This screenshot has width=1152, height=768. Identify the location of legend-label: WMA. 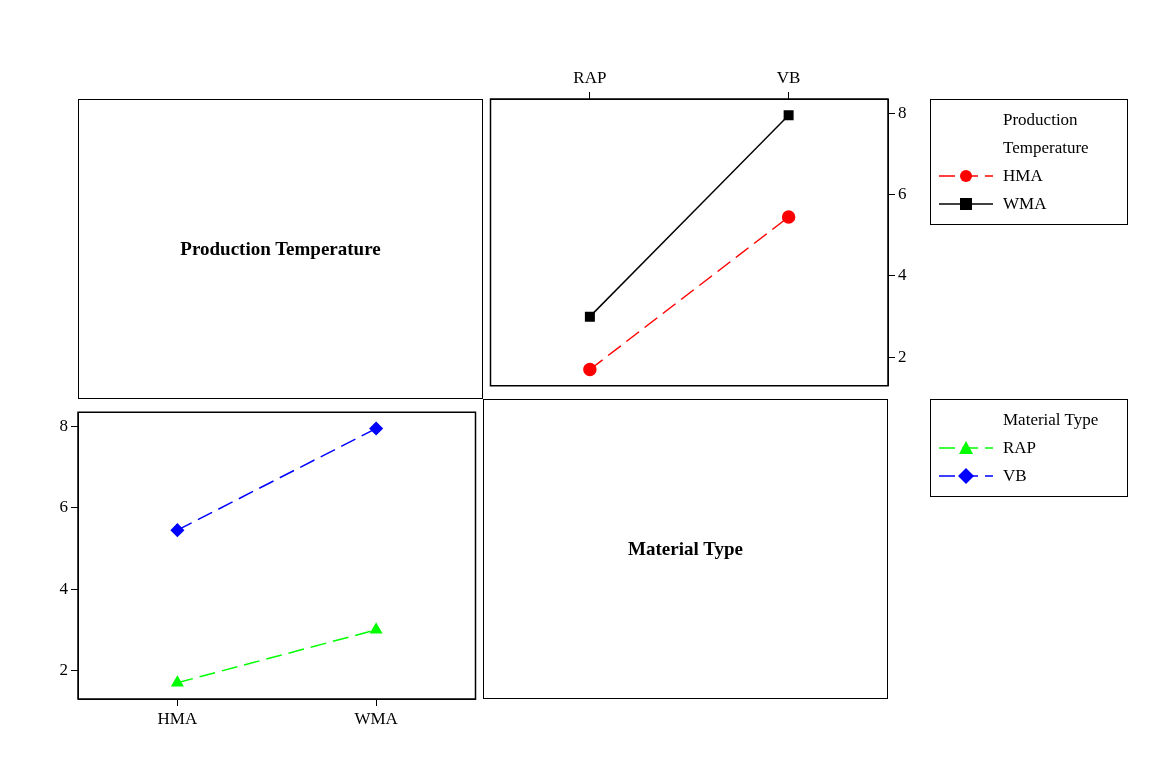
(1025, 204).